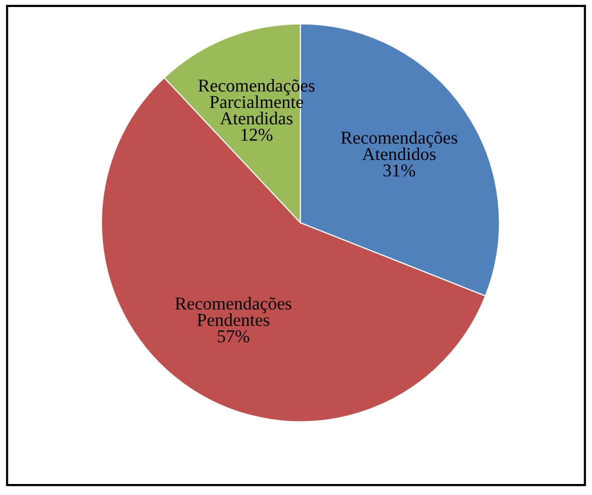 This screenshot has height=495, width=592. Describe the element at coordinates (399, 145) in the screenshot. I see `slice-label: Recomendações Atendidos` at that location.